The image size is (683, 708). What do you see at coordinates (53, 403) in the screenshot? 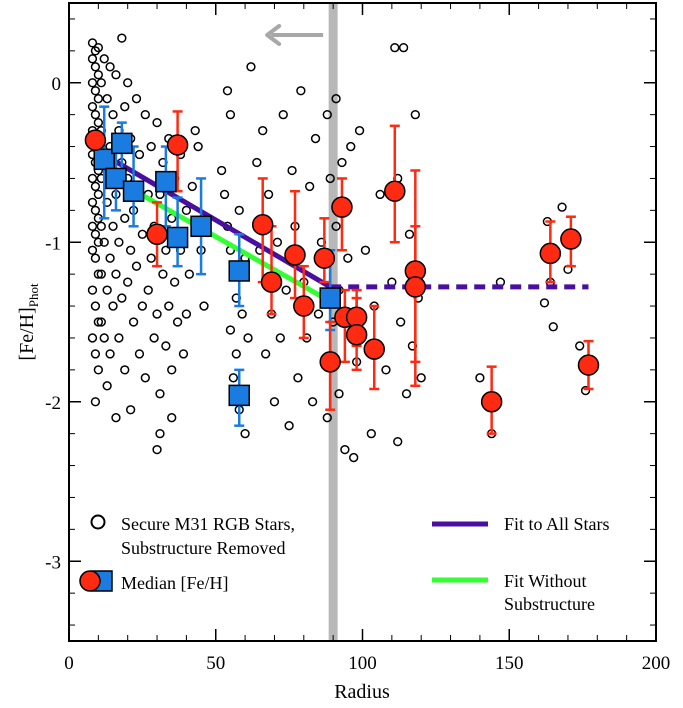
I see `y-tick-label: -2` at bounding box center [53, 403].